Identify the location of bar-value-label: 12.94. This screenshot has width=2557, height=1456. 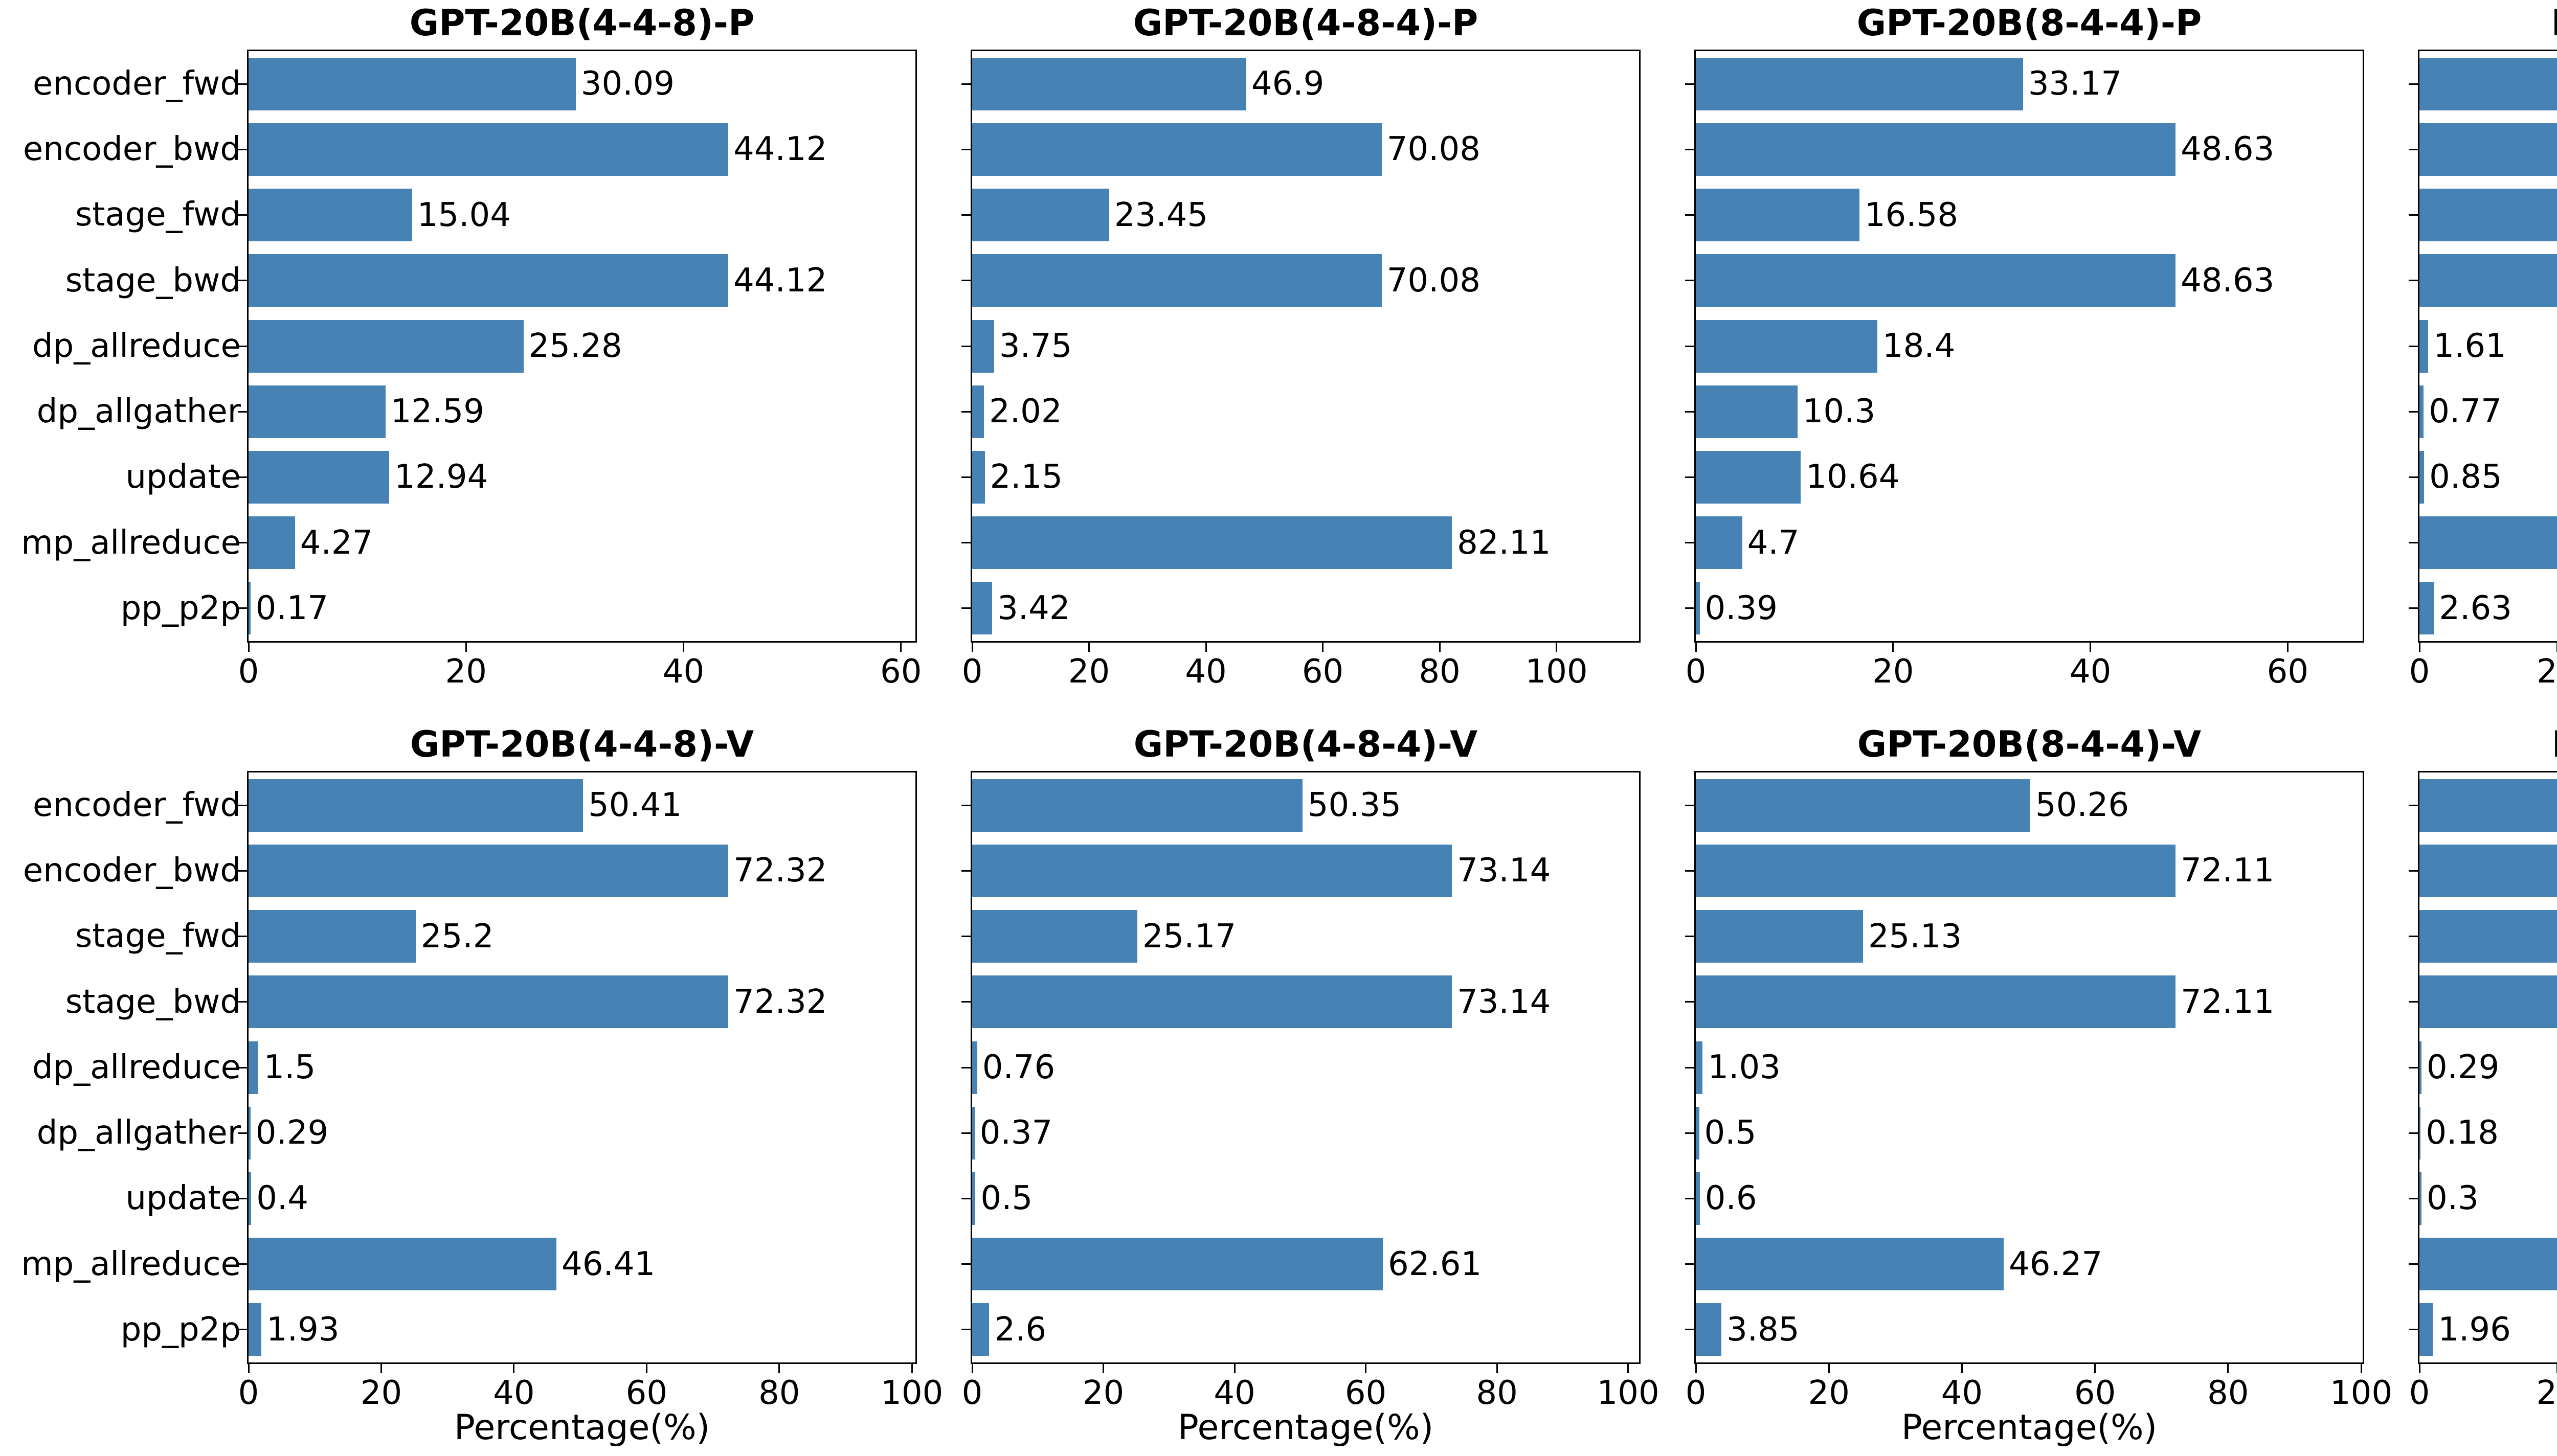
(441, 477).